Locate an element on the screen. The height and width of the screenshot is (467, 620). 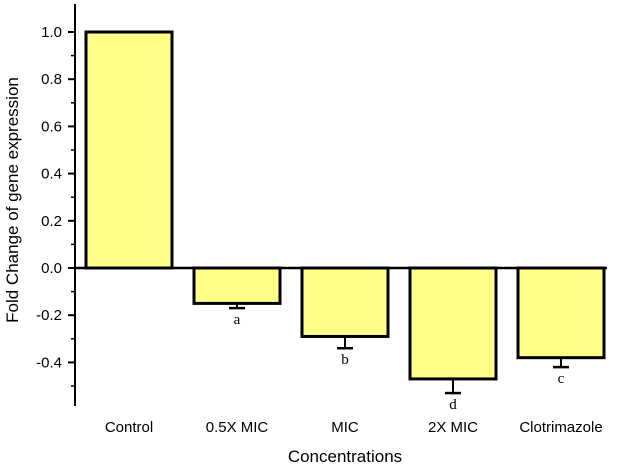
bar-mic is located at coordinates (345, 302).